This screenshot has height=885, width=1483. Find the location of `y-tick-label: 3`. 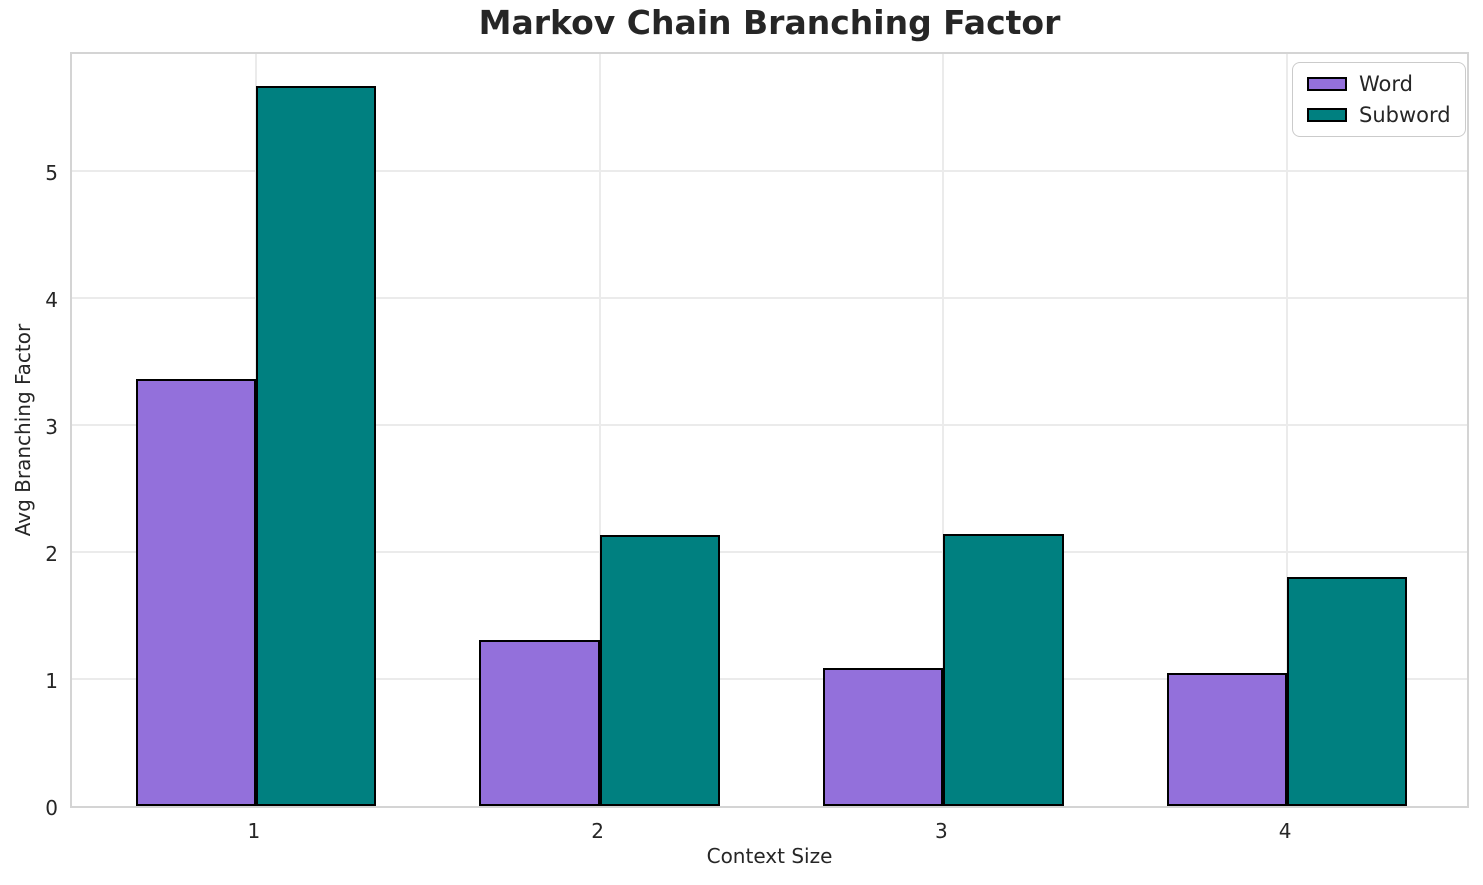

y-tick-label: 3 is located at coordinates (51, 426).